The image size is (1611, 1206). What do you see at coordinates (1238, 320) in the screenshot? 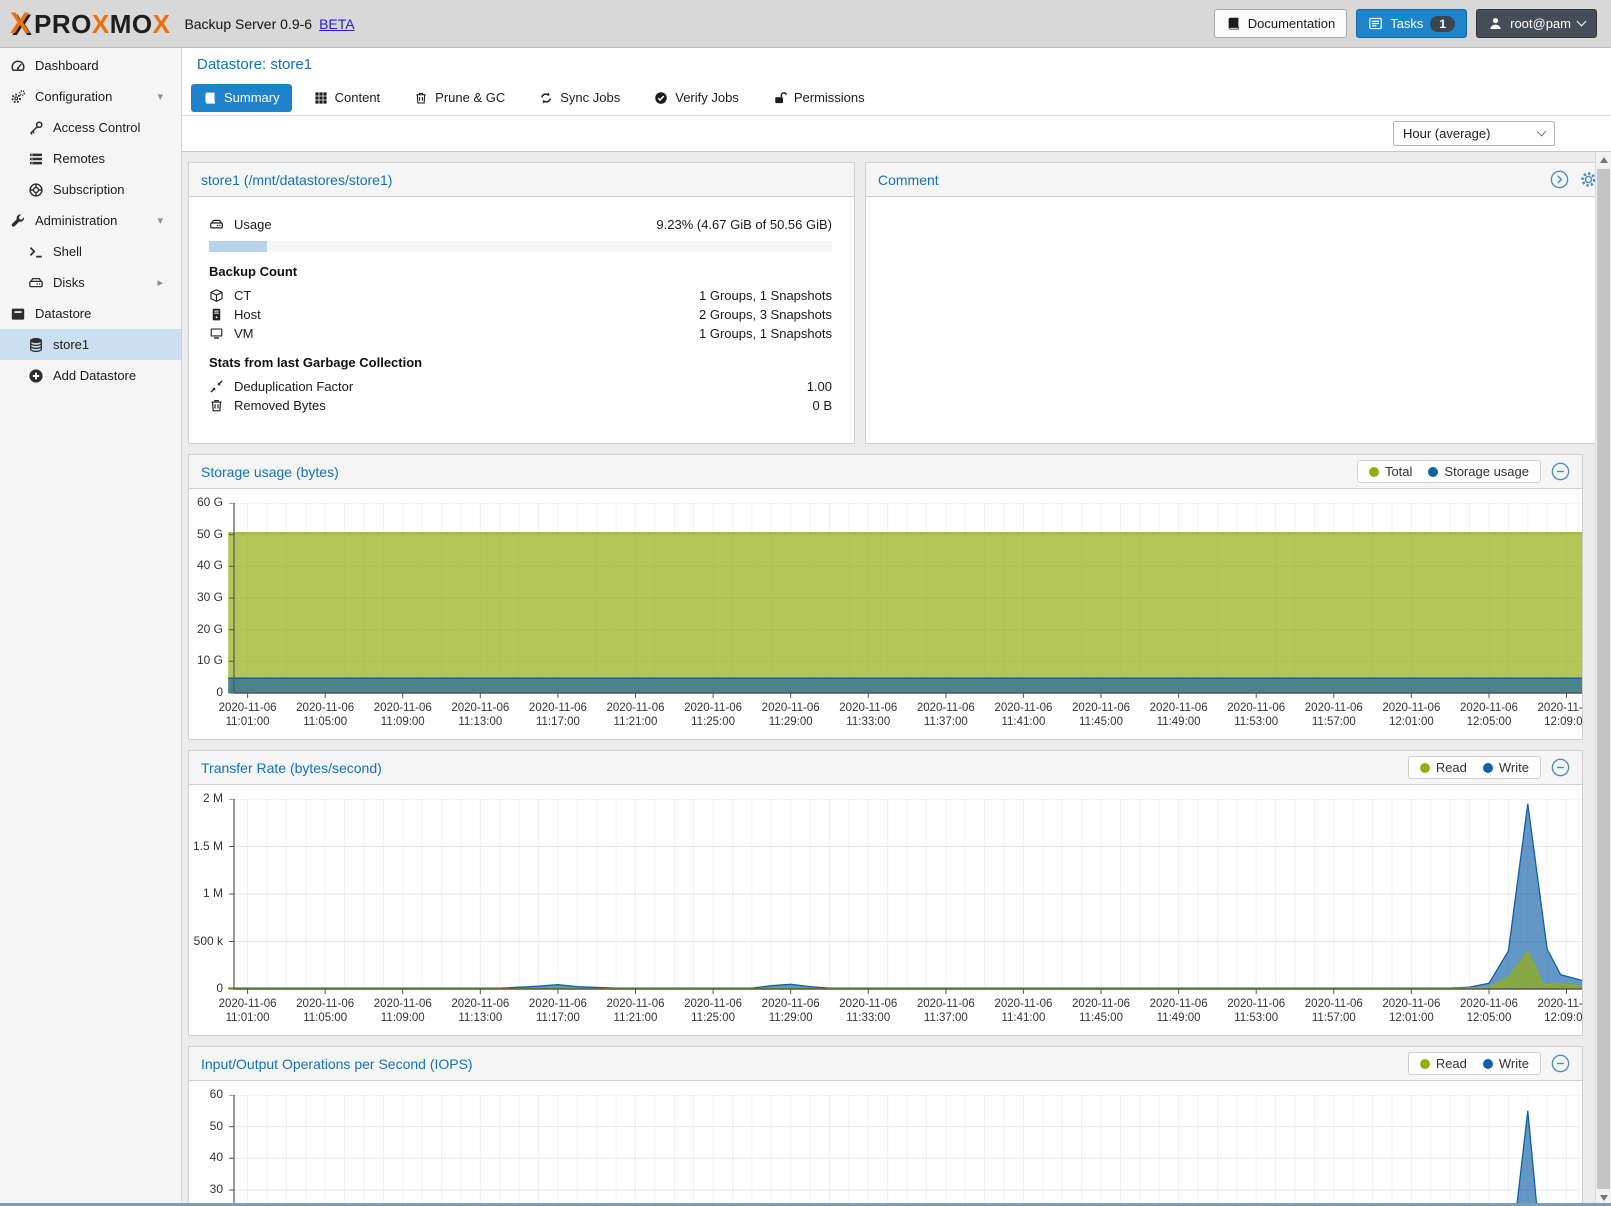
I see `comment-body` at bounding box center [1238, 320].